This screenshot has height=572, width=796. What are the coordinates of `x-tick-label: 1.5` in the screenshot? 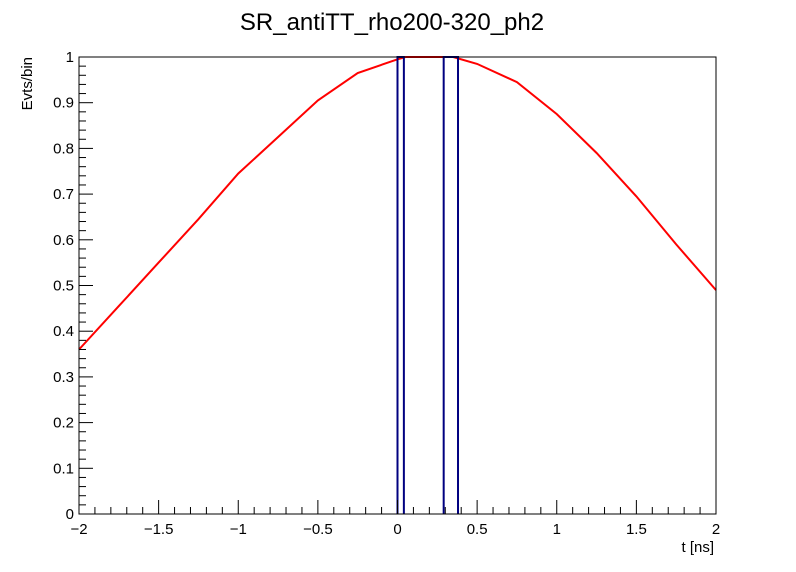 It's located at (636, 529).